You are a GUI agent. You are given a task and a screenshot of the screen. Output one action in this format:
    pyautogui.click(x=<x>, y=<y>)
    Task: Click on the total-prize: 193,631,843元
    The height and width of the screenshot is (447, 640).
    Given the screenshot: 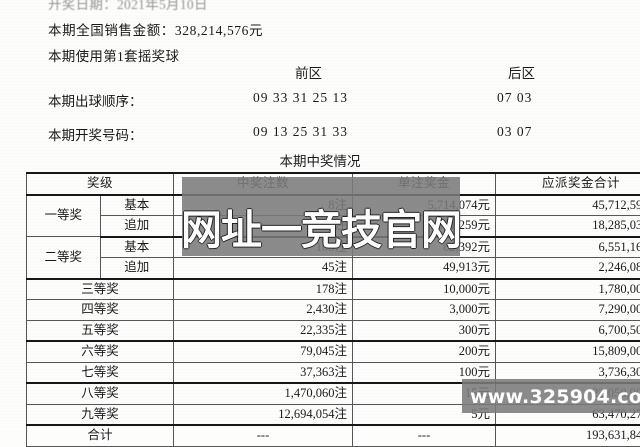 What is the action you would take?
    pyautogui.click(x=568, y=435)
    